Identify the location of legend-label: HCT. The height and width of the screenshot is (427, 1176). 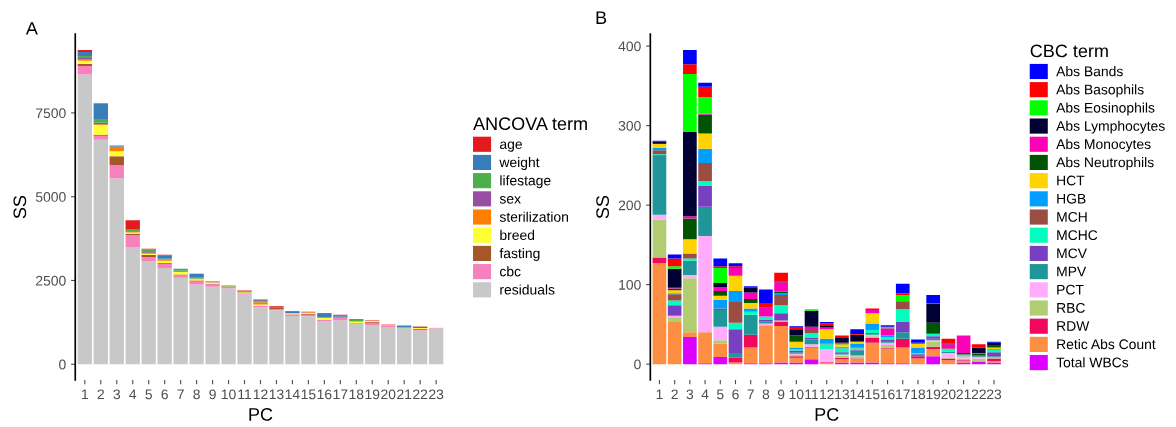
(1071, 180).